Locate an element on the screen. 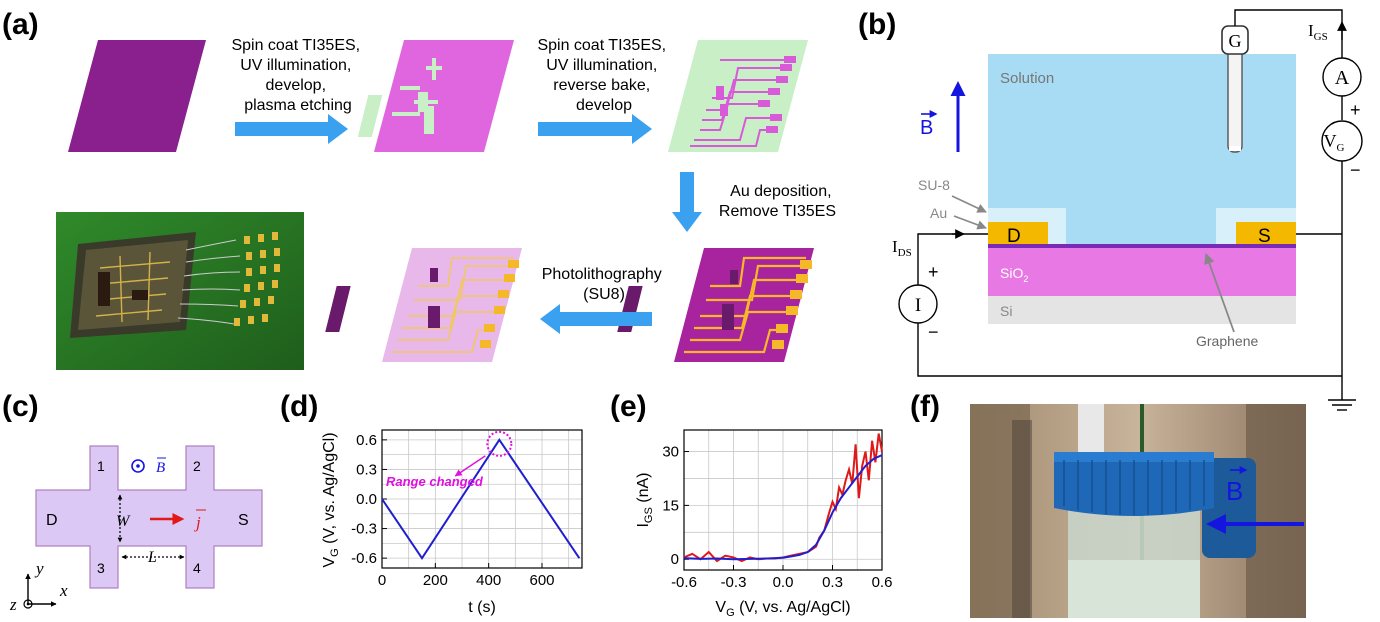 This screenshot has height=622, width=1380. terminal-1: 1 is located at coordinates (101, 466).